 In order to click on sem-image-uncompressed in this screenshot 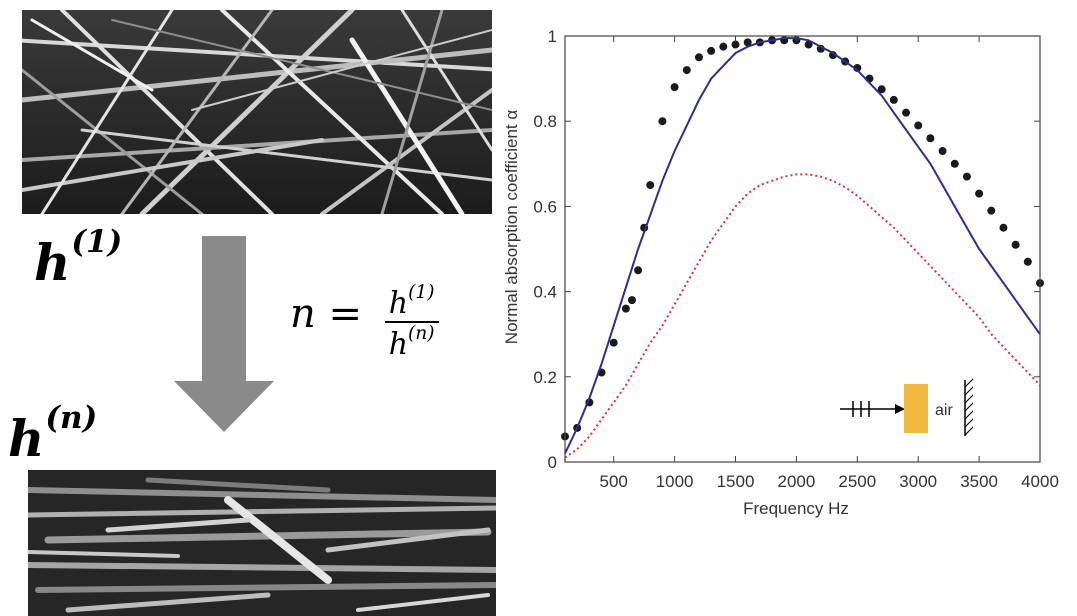, I will do `click(257, 112)`.